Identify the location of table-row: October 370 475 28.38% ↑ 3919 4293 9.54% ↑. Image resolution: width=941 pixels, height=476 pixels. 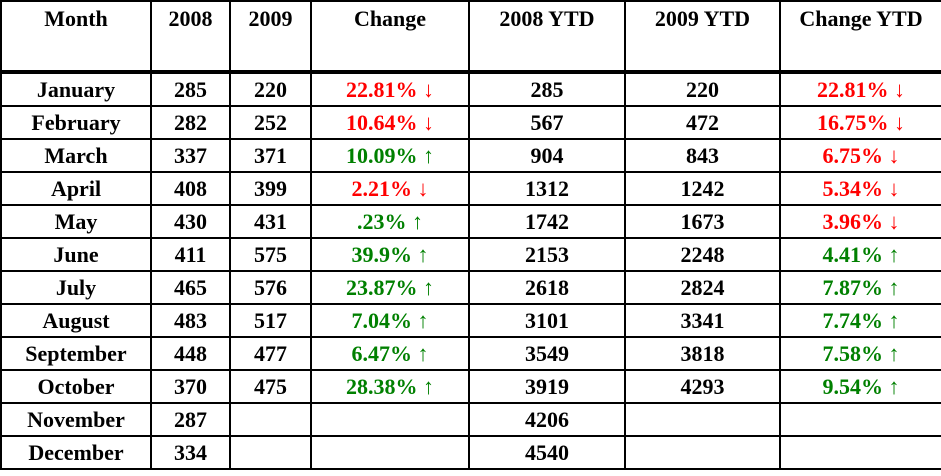
(470, 386).